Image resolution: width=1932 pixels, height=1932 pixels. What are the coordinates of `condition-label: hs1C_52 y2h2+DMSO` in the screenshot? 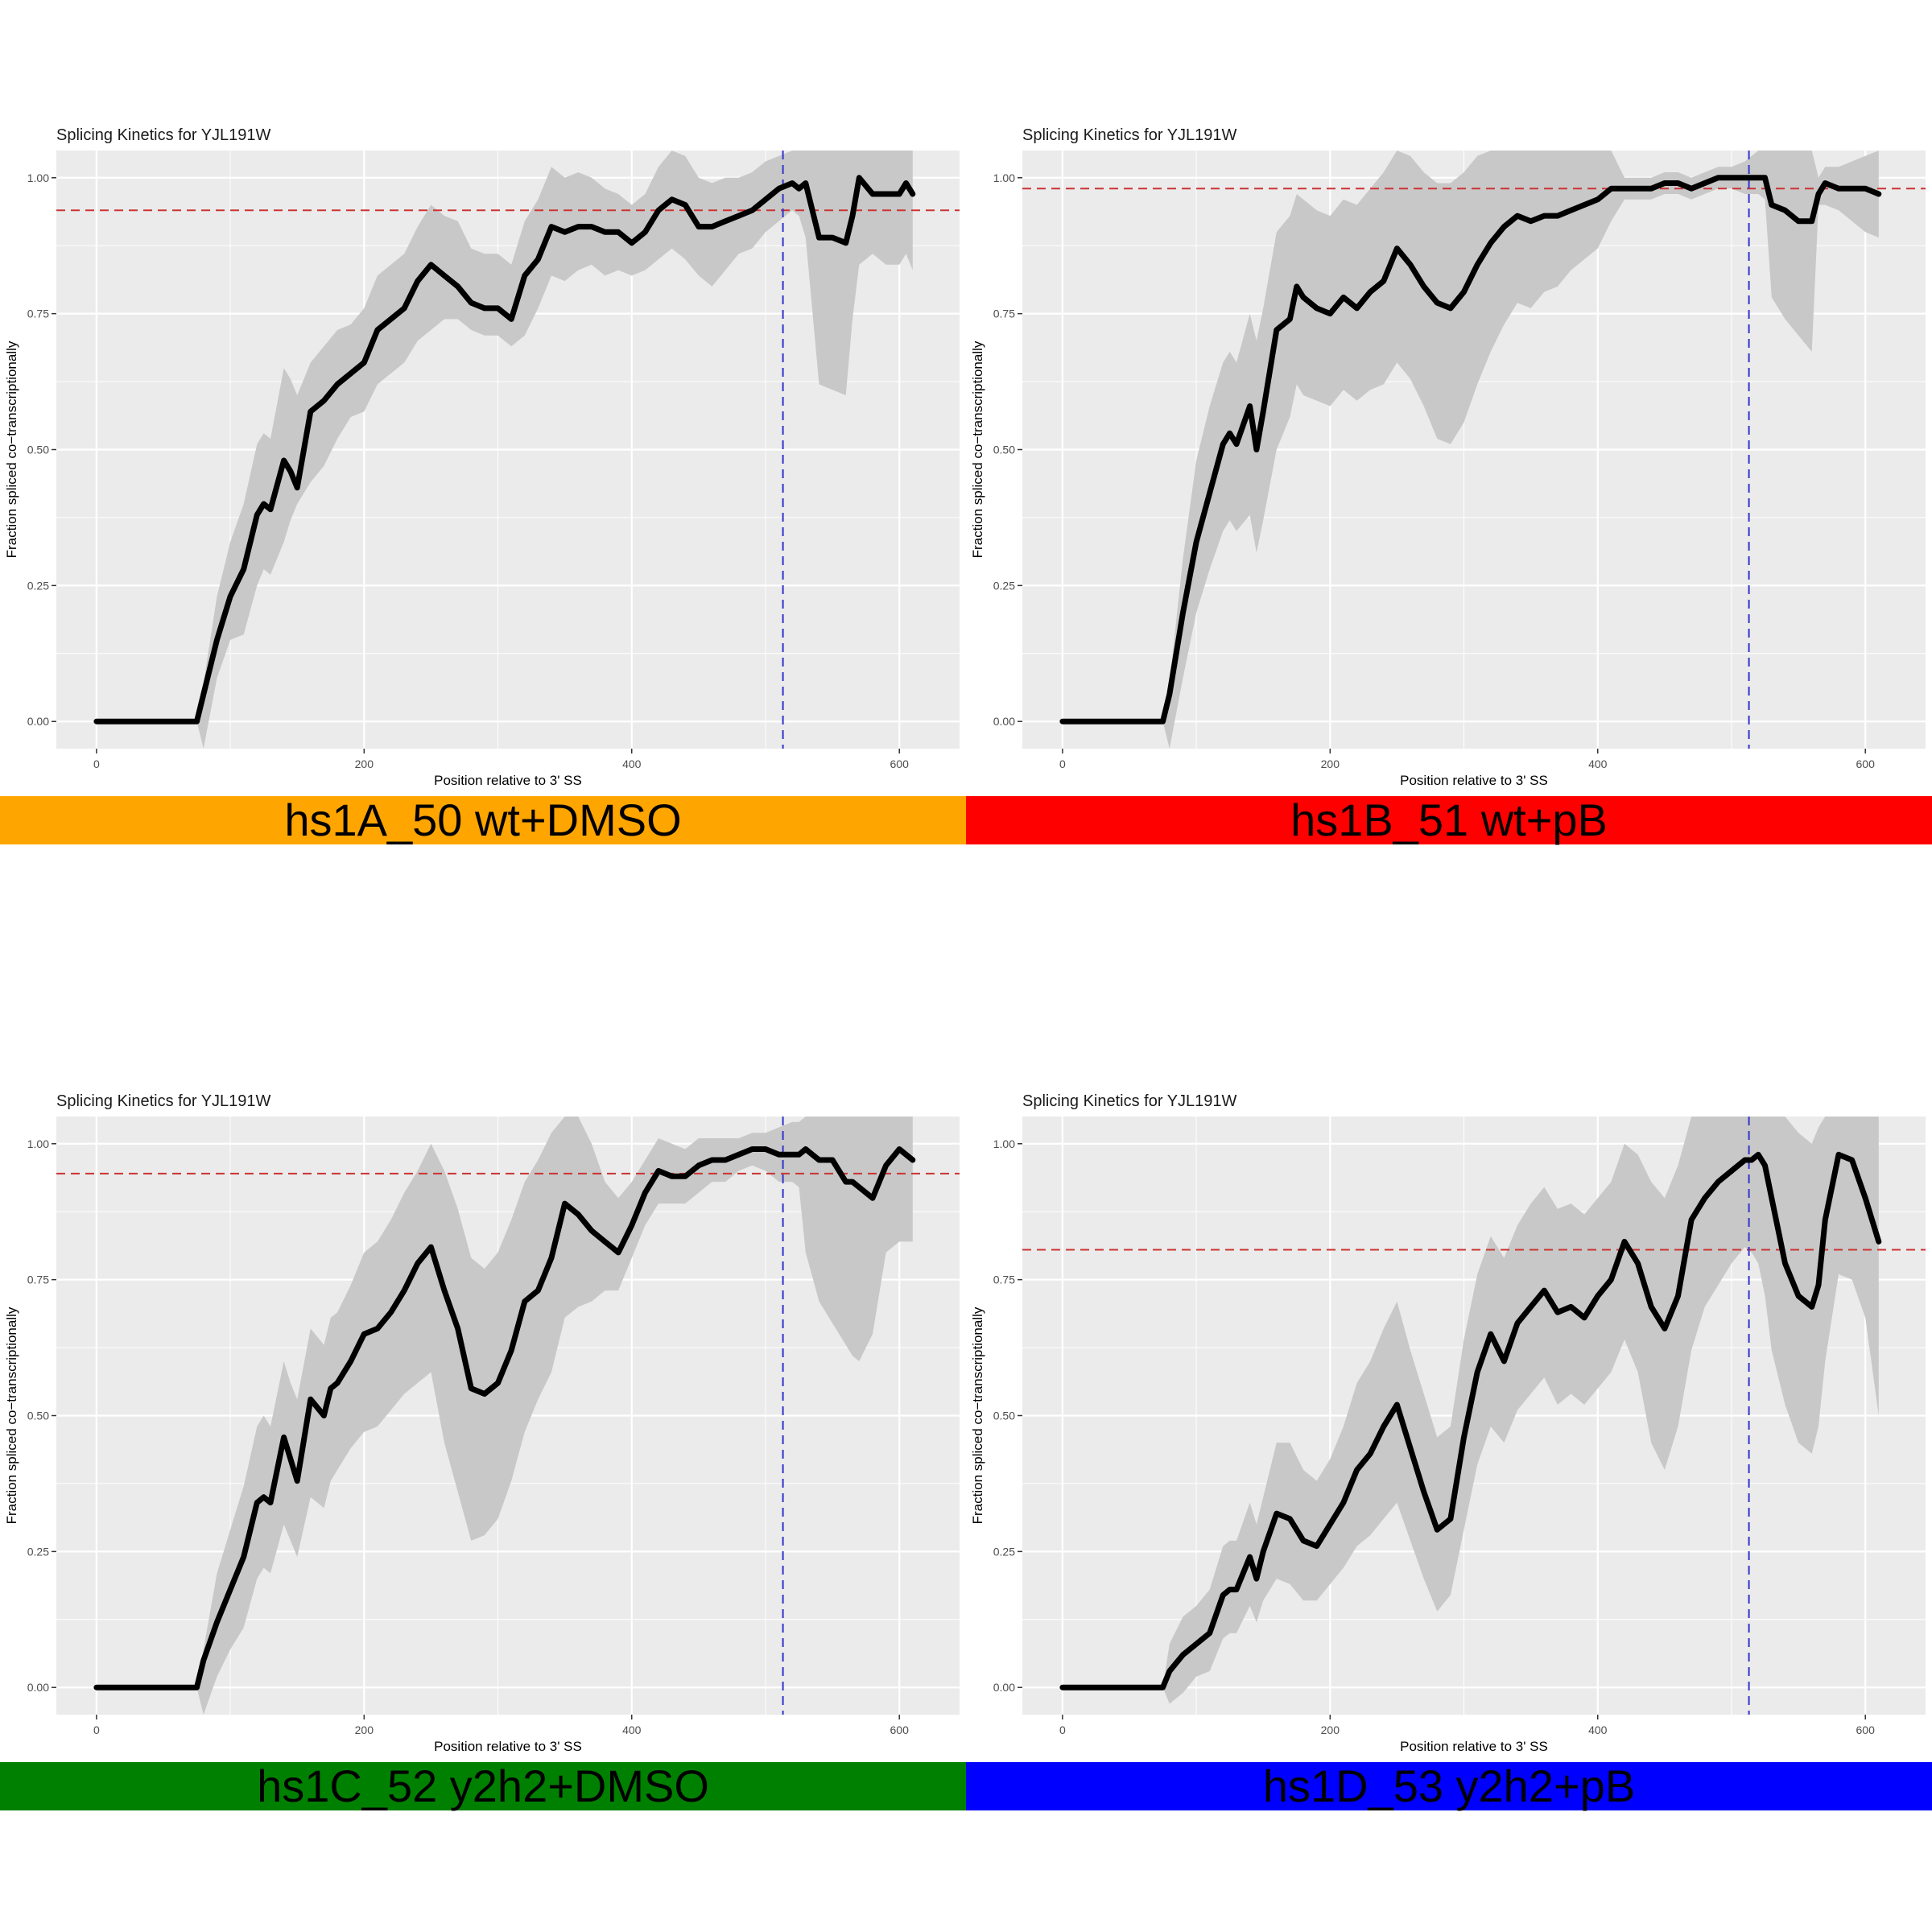 It's located at (483, 1786).